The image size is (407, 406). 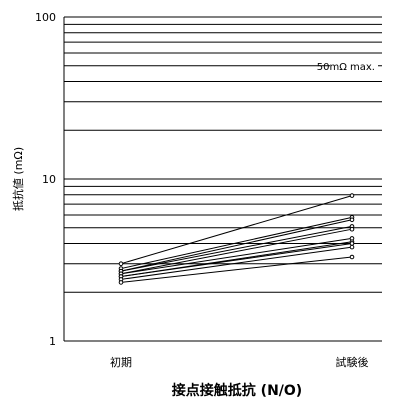 What do you see at coordinates (237, 390) in the screenshot?
I see `x-axis-title: 接点接触抵抗 (N/O)` at bounding box center [237, 390].